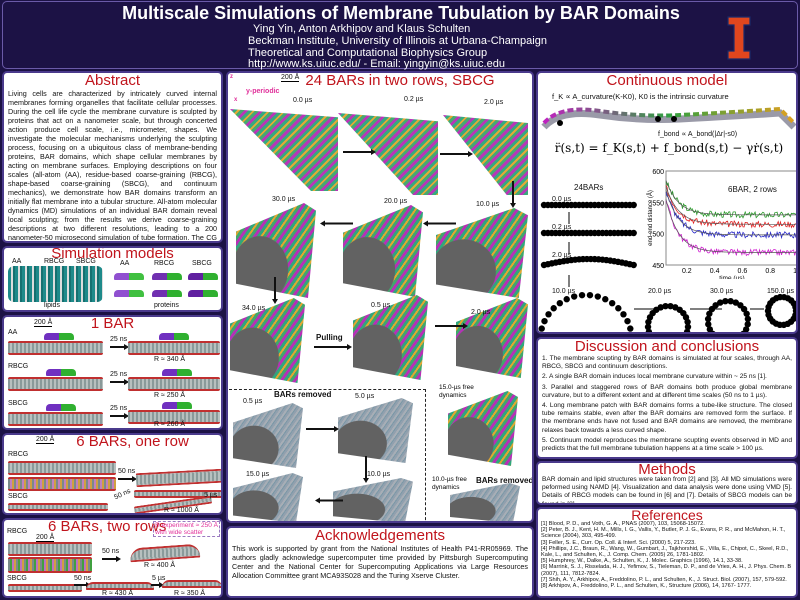 This screenshot has height=600, width=800. Describe the element at coordinates (739, 38) in the screenshot. I see `university-logo` at that location.